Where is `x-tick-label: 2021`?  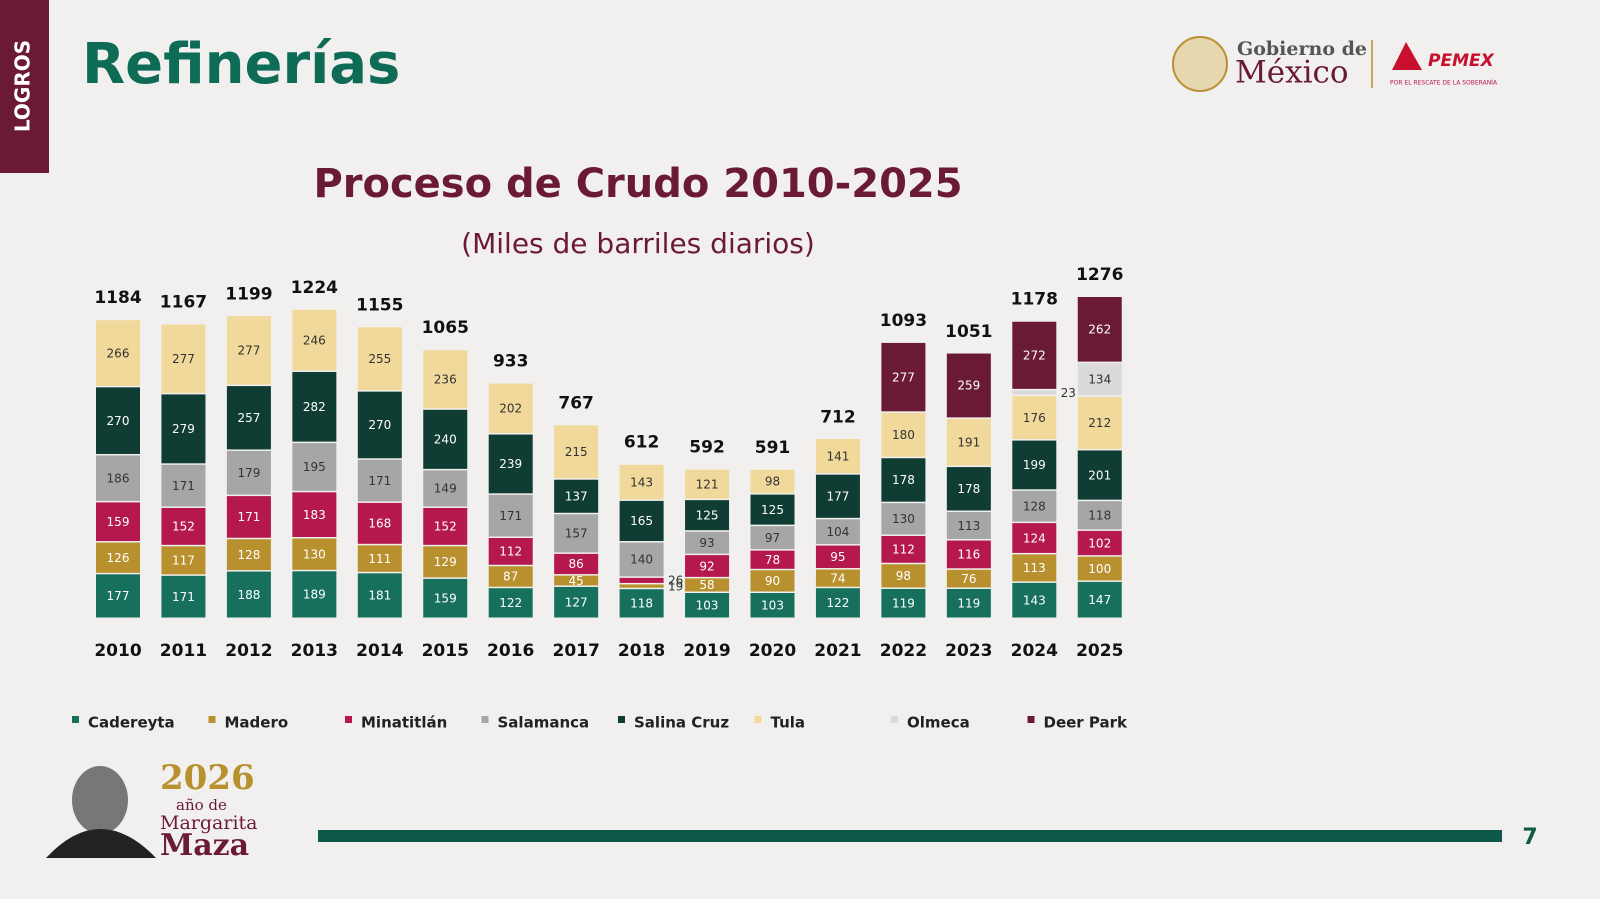 x-tick-label: 2021 is located at coordinates (837, 651).